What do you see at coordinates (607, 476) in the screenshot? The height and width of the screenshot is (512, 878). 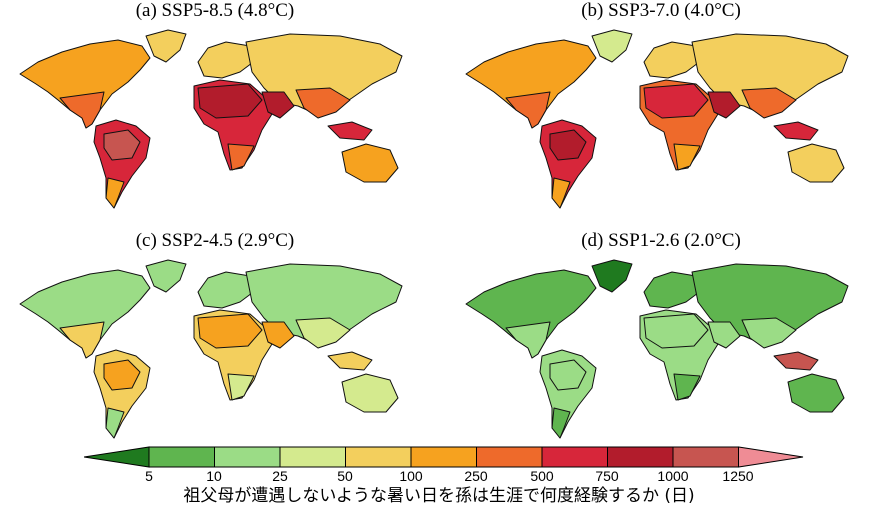 I see `colorbar-tick: 750` at bounding box center [607, 476].